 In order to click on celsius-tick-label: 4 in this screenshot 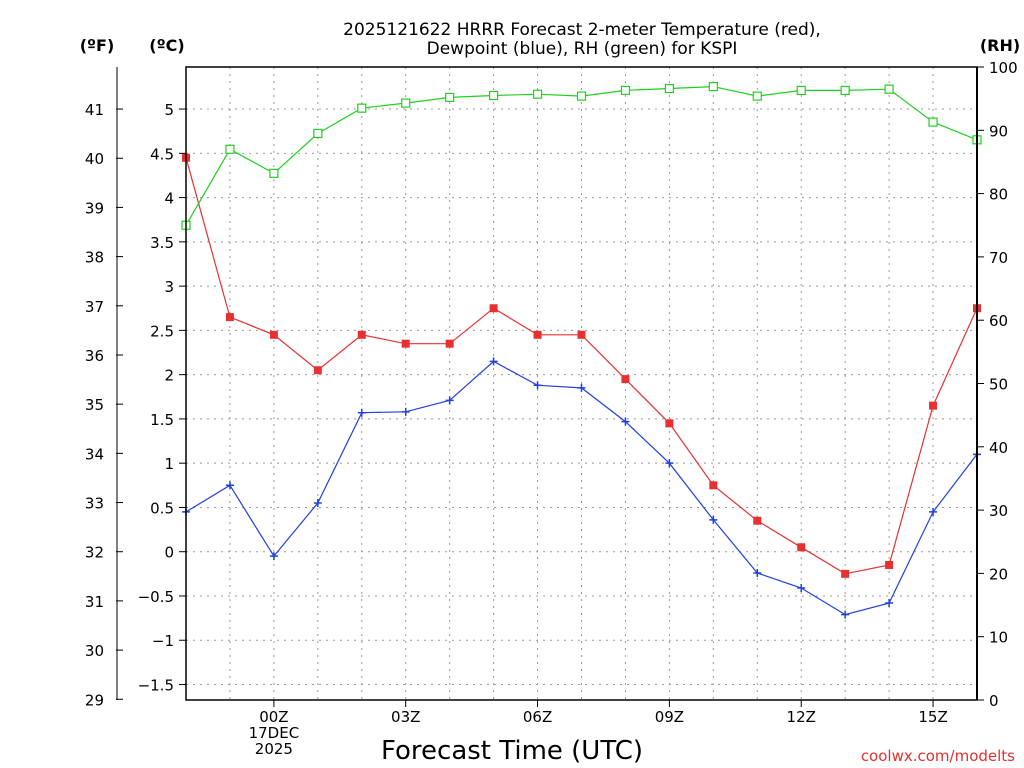, I will do `click(169, 199)`.